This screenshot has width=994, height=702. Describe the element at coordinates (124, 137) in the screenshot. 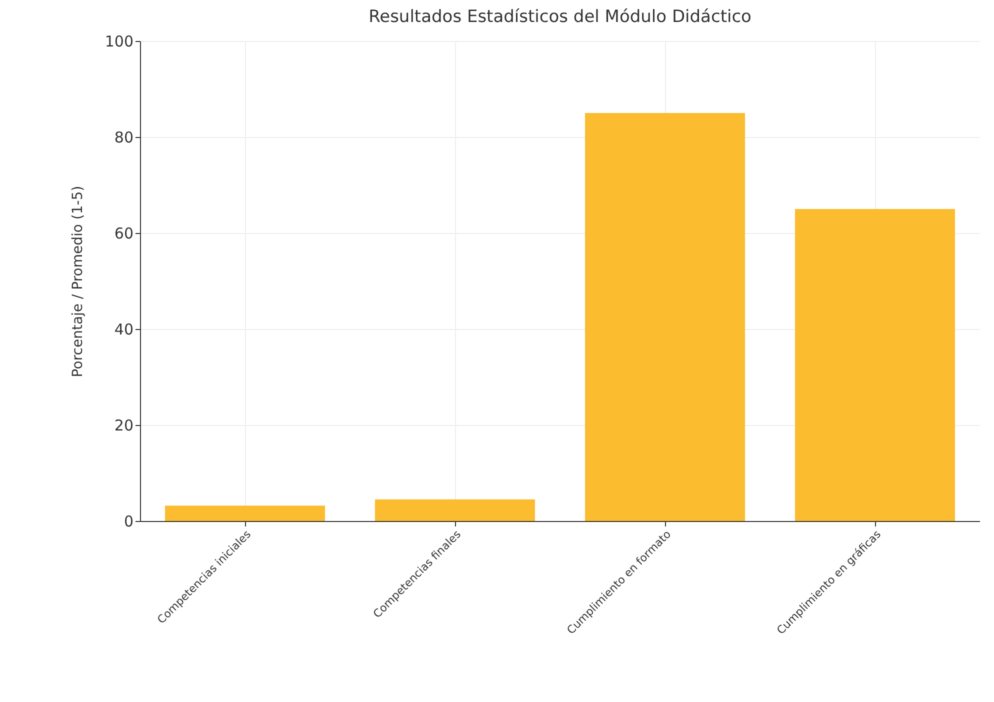

I see `y-tick-label: 80` at that location.